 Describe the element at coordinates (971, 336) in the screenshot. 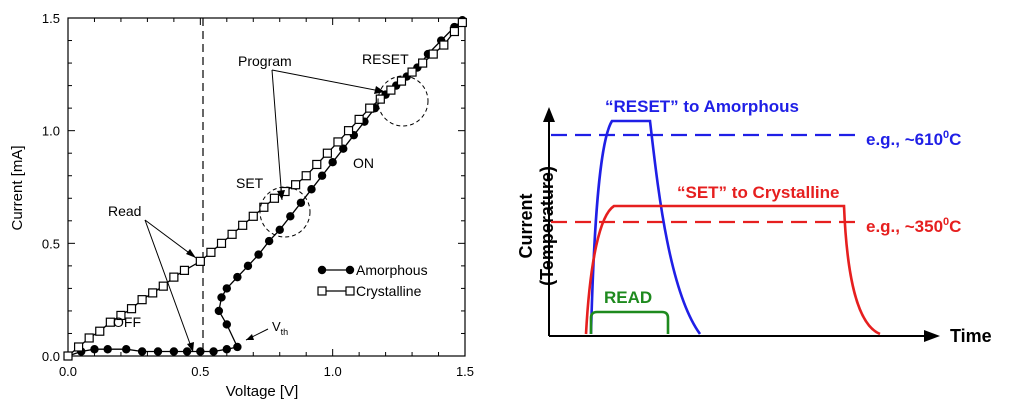

I see `pulse-x-label: Time` at that location.